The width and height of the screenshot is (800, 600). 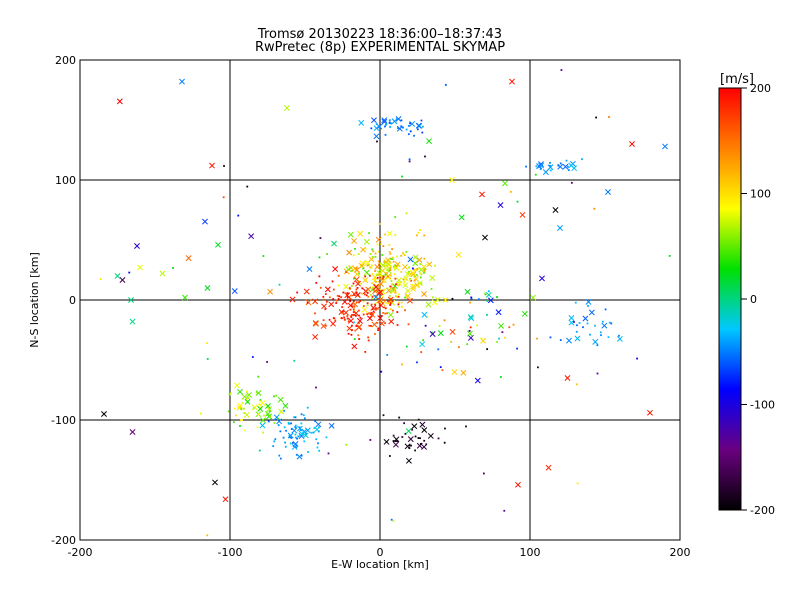 What do you see at coordinates (758, 299) in the screenshot?
I see `colorbar-ticks: 200 100 0 -100 -200` at bounding box center [758, 299].